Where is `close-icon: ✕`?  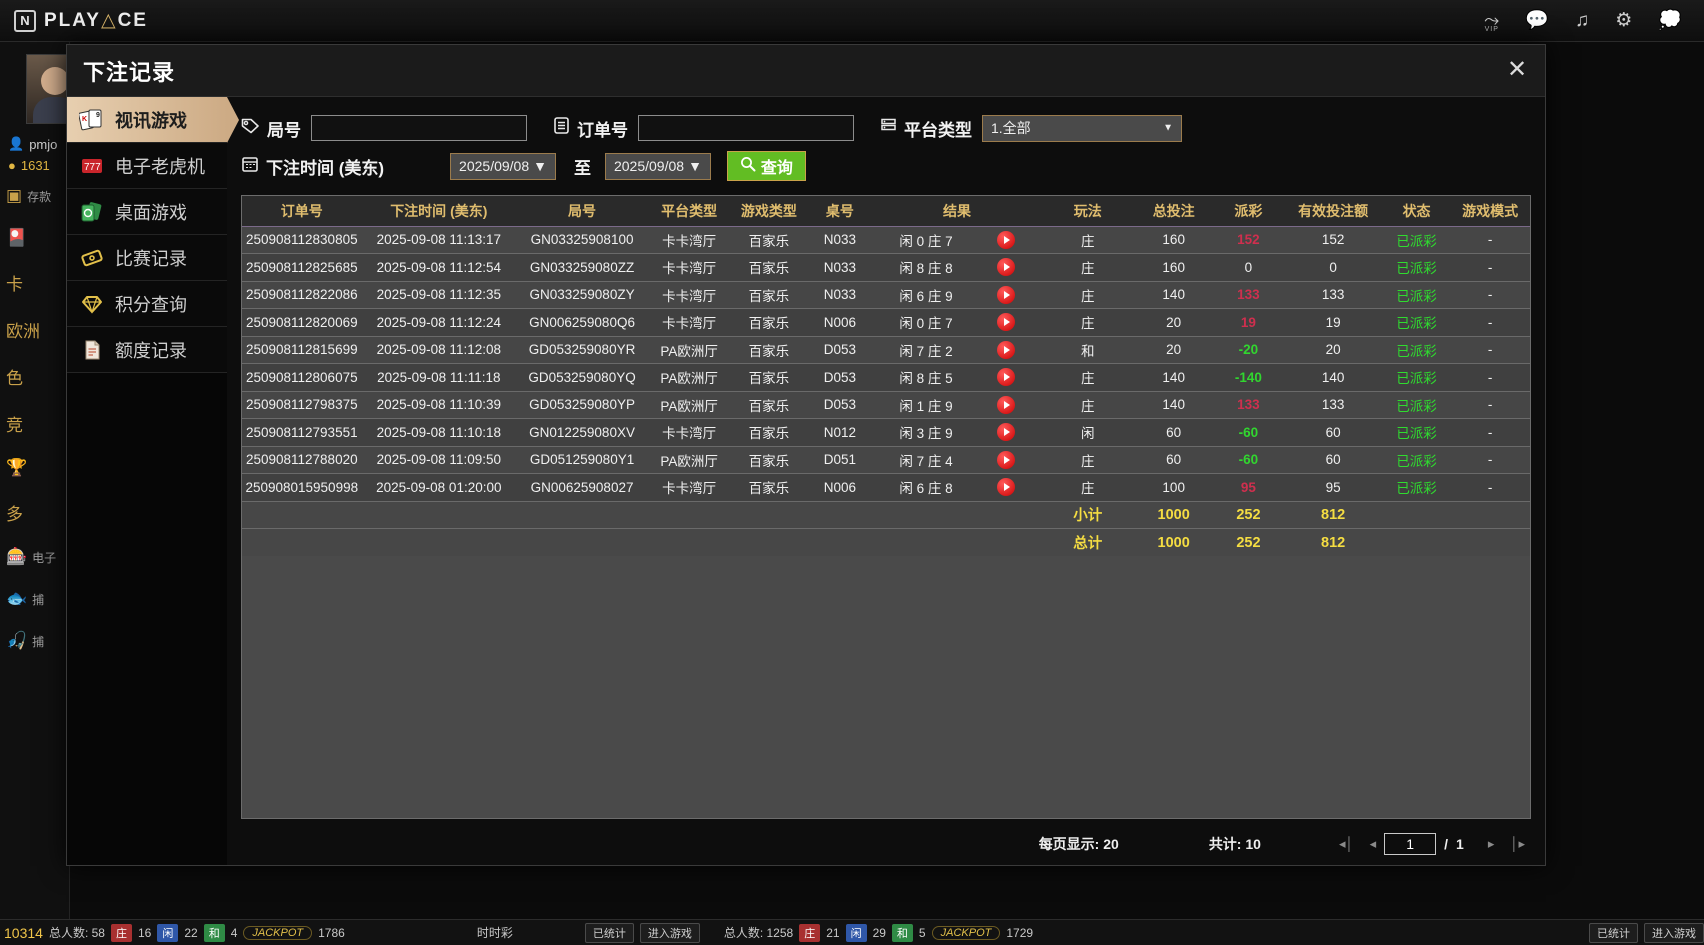
close-icon: ✕ is located at coordinates (1517, 69).